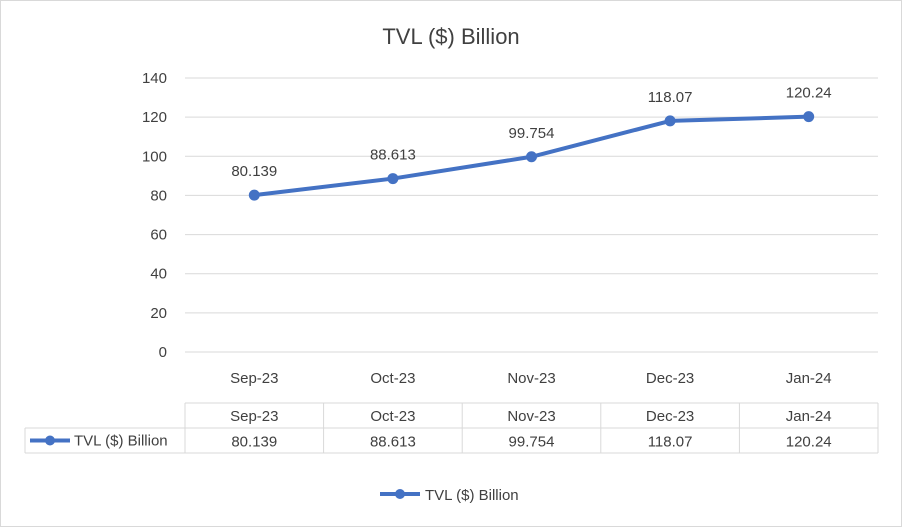 Image resolution: width=902 pixels, height=527 pixels. Describe the element at coordinates (254, 442) in the screenshot. I see `table-value-cell: 80.139` at that location.